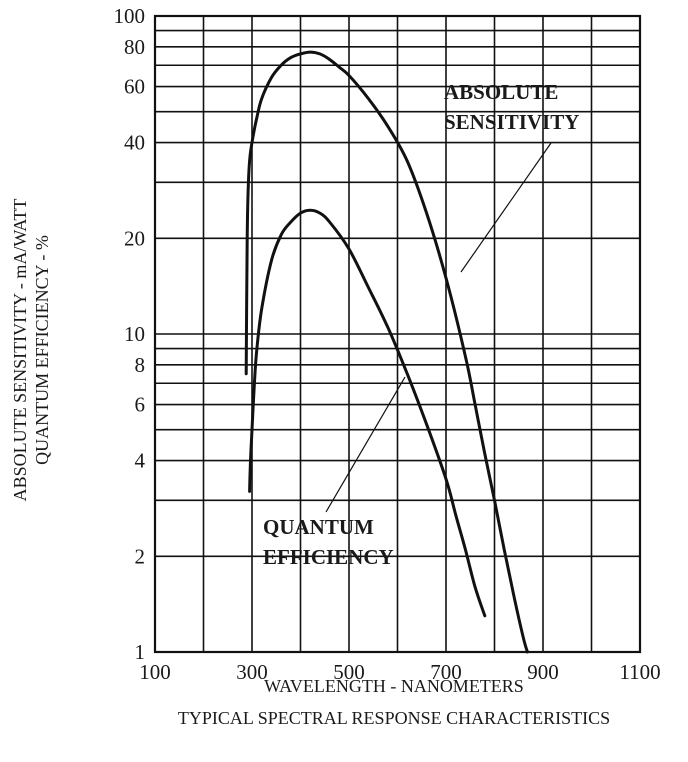 The width and height of the screenshot is (688, 762). What do you see at coordinates (134, 143) in the screenshot?
I see `y-tick-label: 40` at bounding box center [134, 143].